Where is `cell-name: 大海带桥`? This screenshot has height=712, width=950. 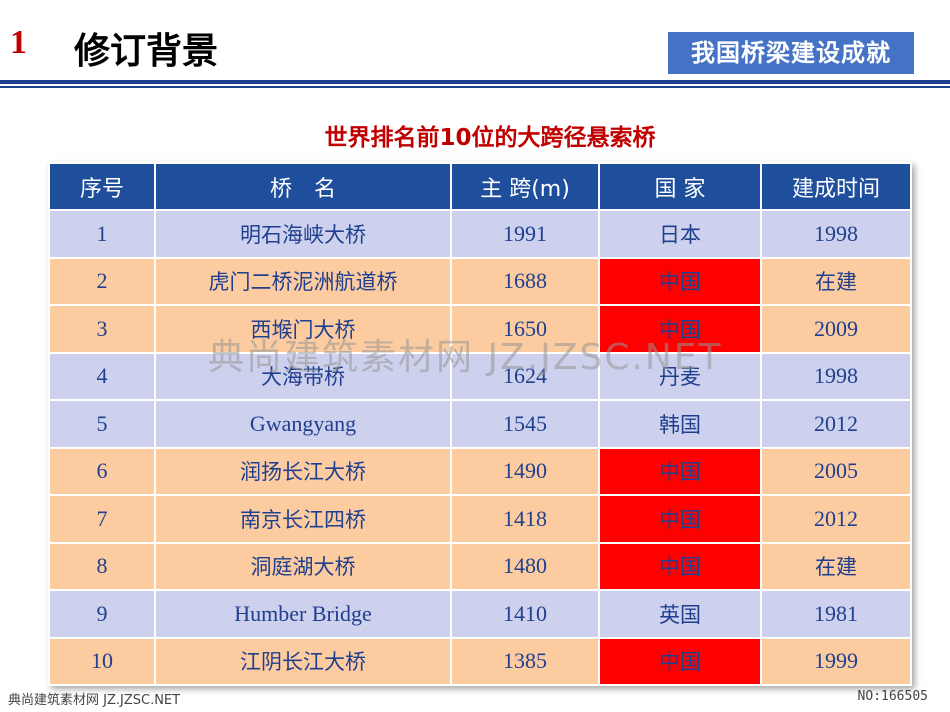 cell-name: 大海带桥 is located at coordinates (303, 376).